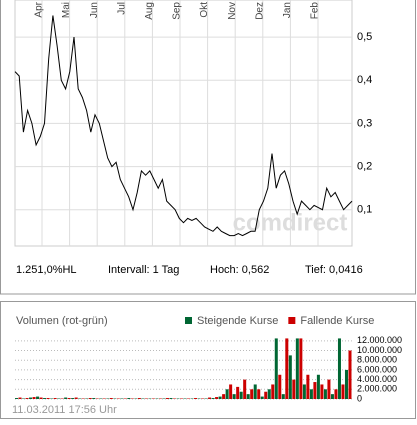 Image resolution: width=417 pixels, height=425 pixels. Describe the element at coordinates (377, 360) in the screenshot. I see `y-tick-label: 8.000.000` at that location.